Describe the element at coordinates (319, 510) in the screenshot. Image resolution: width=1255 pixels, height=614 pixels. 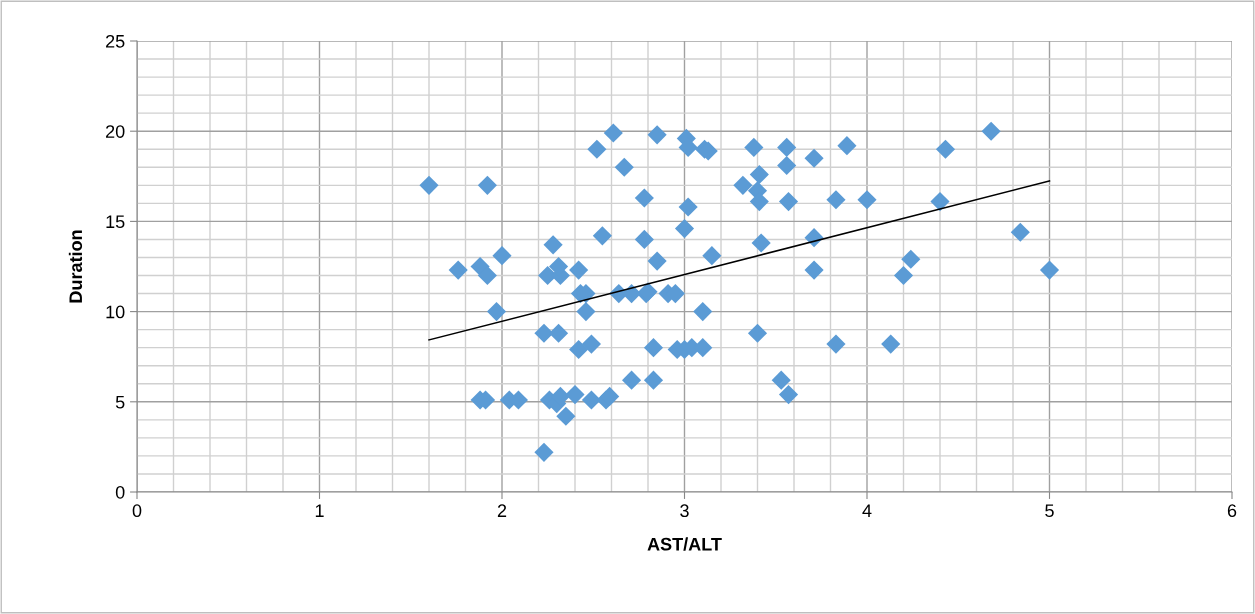
I see `x-tick-label: 1` at that location.